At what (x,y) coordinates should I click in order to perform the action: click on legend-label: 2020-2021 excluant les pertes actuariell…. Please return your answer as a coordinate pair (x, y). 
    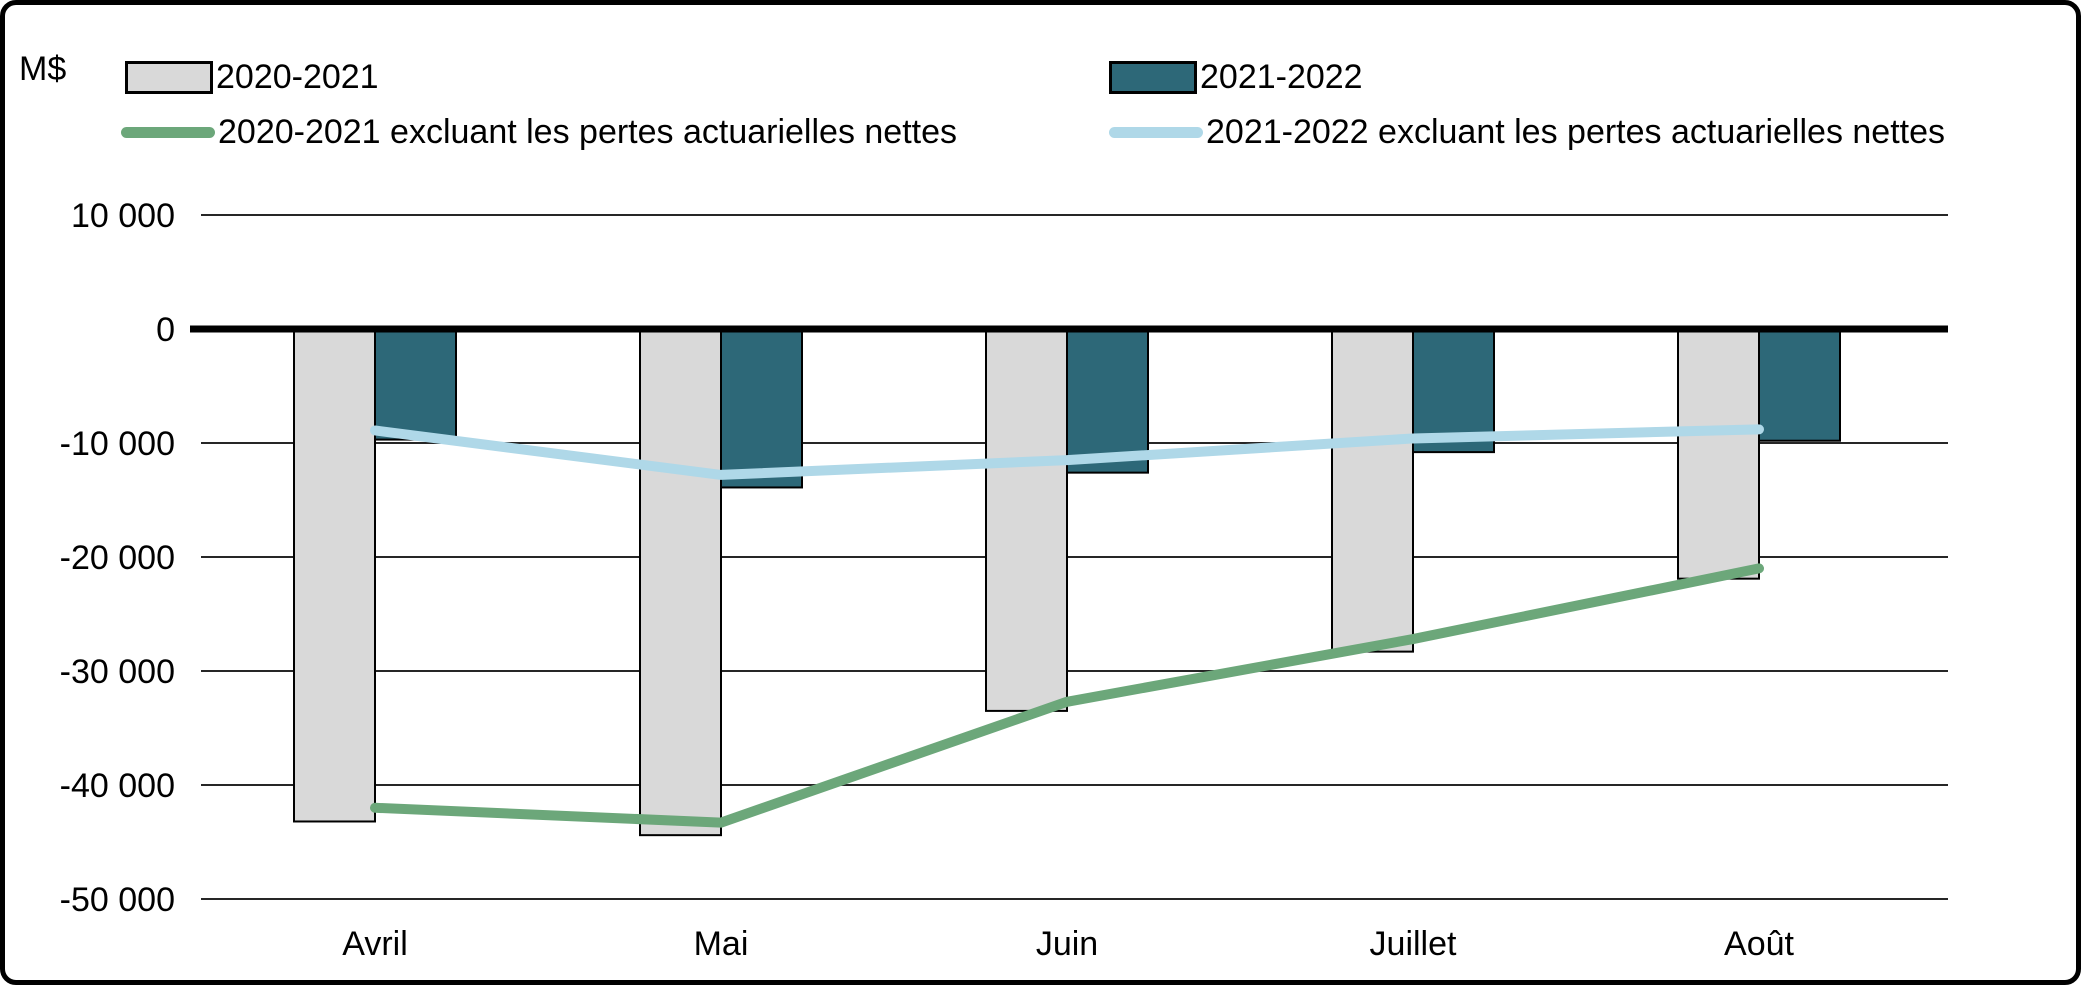
    Looking at the image, I should click on (588, 132).